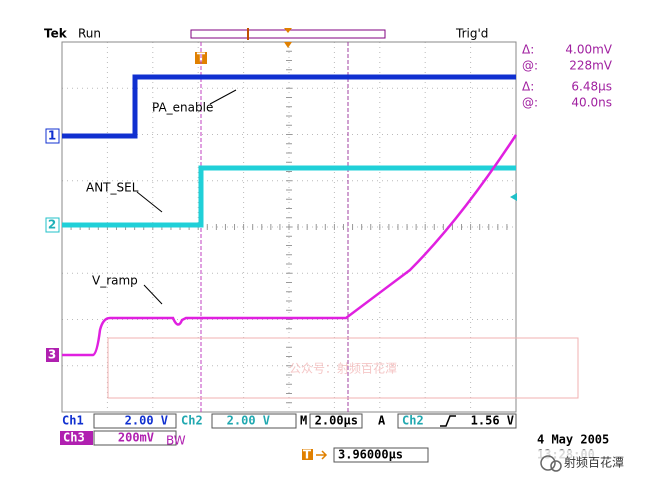  What do you see at coordinates (146, 421) in the screenshot?
I see `ch1-scale: 2.00 V` at bounding box center [146, 421].